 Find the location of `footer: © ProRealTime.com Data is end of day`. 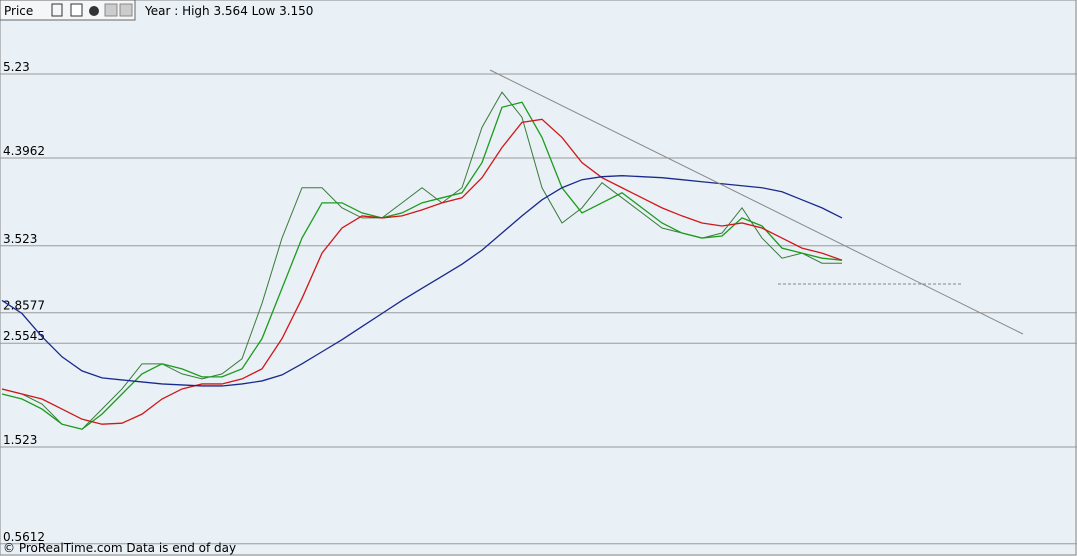

footer: © ProRealTime.com Data is end of day is located at coordinates (119, 548).